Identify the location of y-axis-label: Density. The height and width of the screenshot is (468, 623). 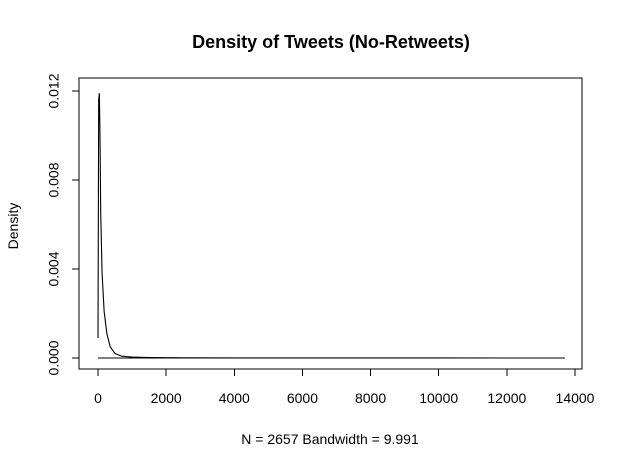
(13, 226).